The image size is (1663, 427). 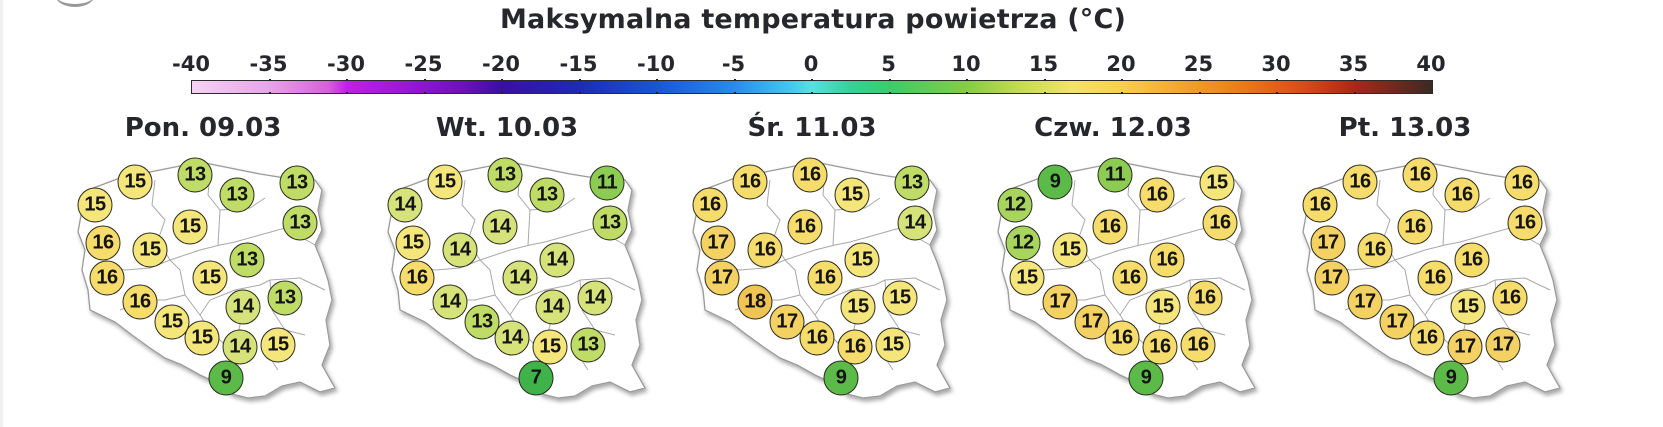 What do you see at coordinates (501, 64) in the screenshot?
I see `colorbar-tick-label: -20` at bounding box center [501, 64].